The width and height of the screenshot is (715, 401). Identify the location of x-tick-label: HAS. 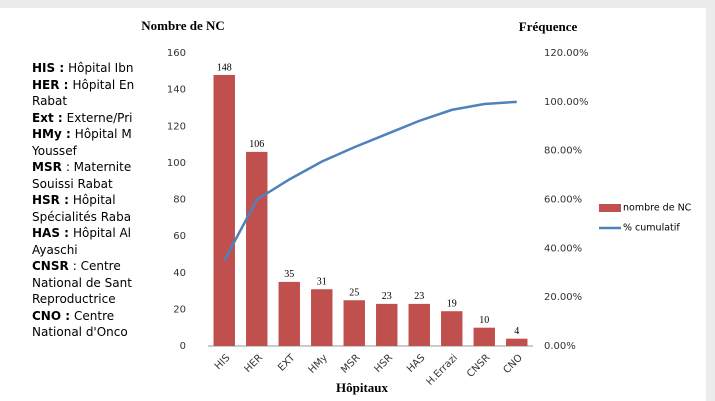
(416, 363).